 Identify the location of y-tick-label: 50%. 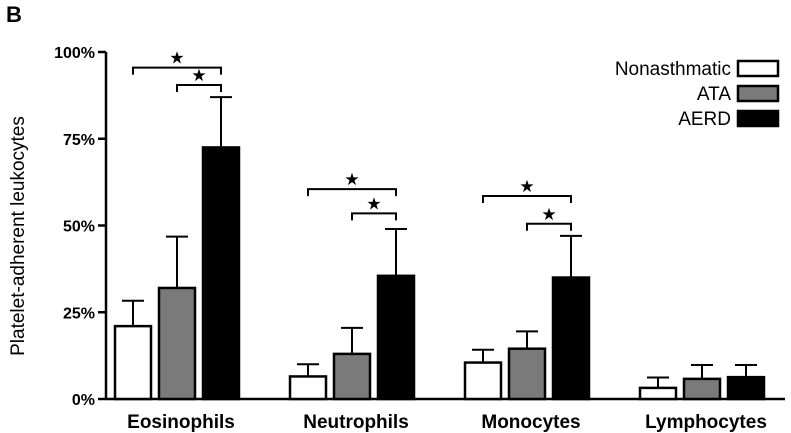
(79, 227).